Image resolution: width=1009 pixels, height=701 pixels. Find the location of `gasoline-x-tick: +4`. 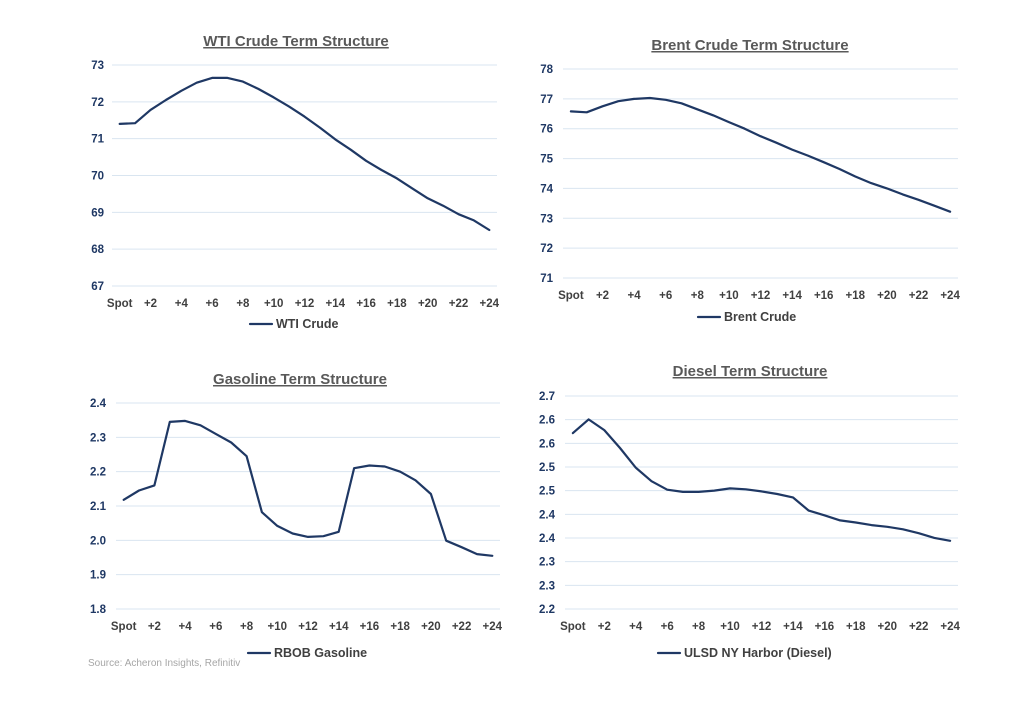

gasoline-x-tick: +4 is located at coordinates (186, 627).